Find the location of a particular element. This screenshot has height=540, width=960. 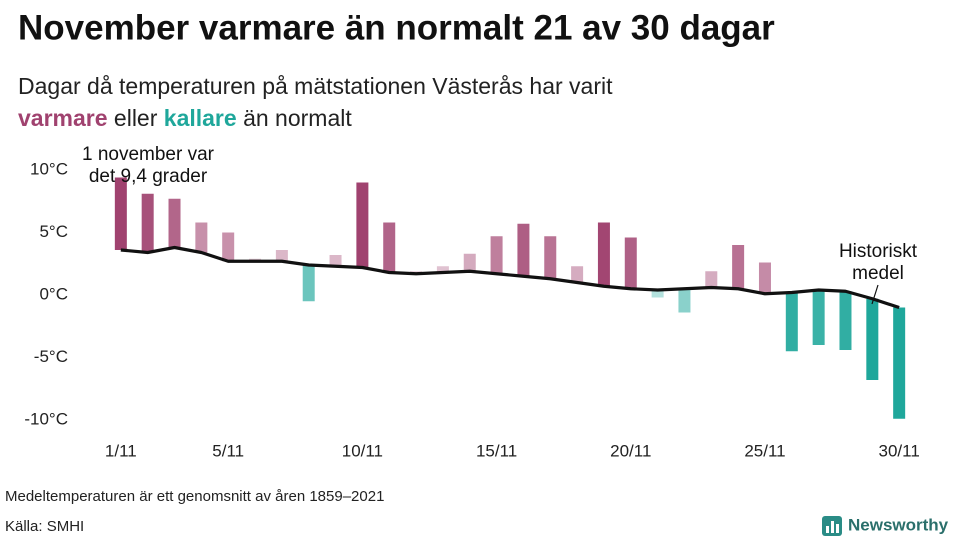

subtitle-end: än normalt is located at coordinates (297, 118).